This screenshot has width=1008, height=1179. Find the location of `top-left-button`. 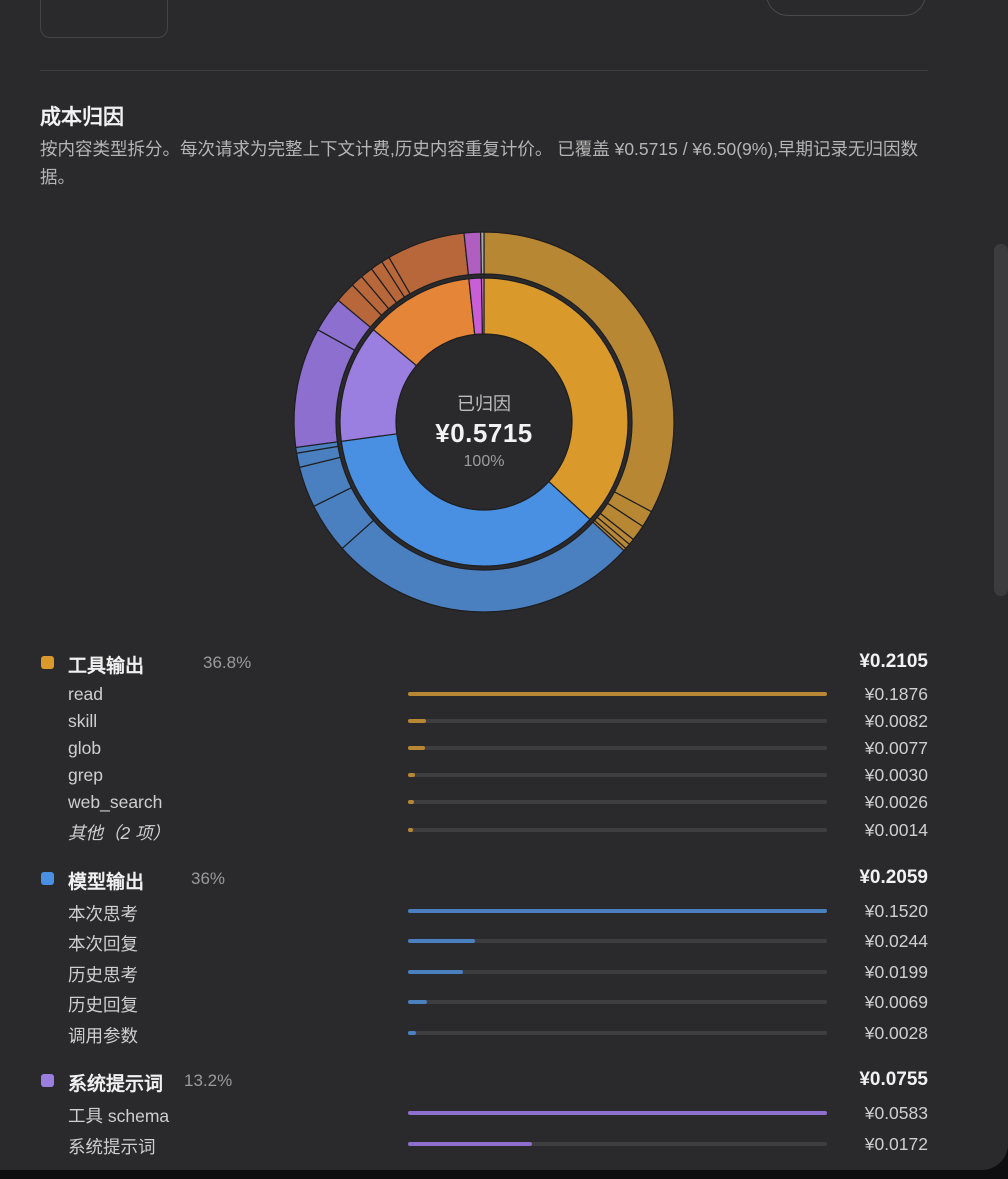

top-left-button is located at coordinates (104, 19).